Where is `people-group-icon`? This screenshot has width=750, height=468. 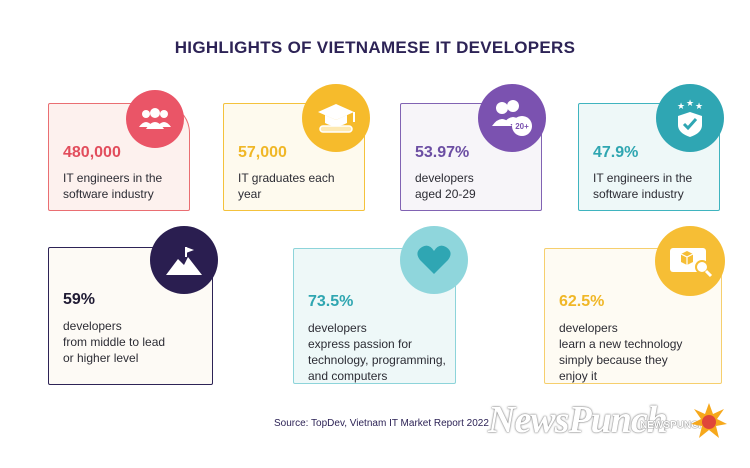 people-group-icon is located at coordinates (155, 119).